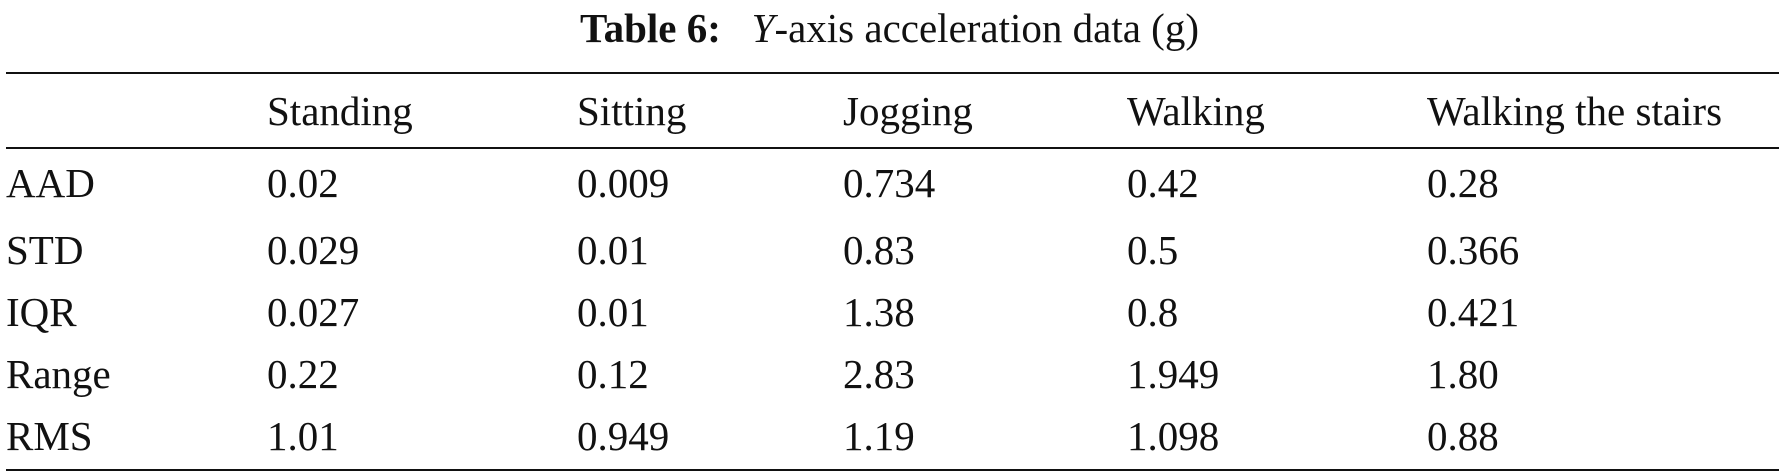  What do you see at coordinates (623, 436) in the screenshot?
I see `table-cell: 0.949` at bounding box center [623, 436].